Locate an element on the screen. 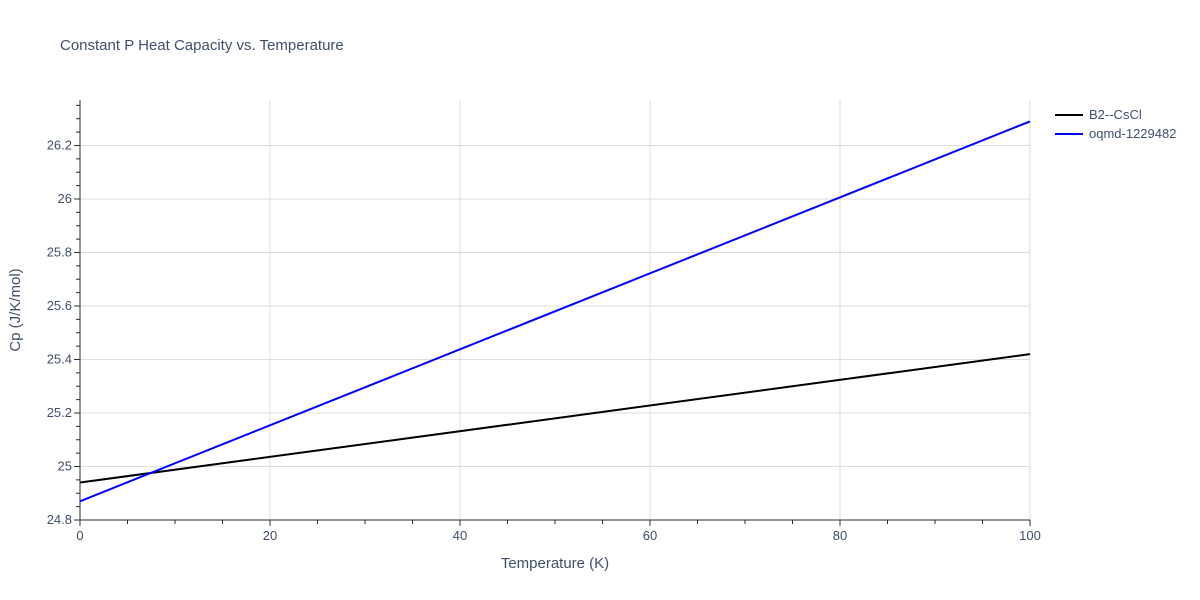 The width and height of the screenshot is (1200, 600). x-tick-label: 20 is located at coordinates (270, 535).